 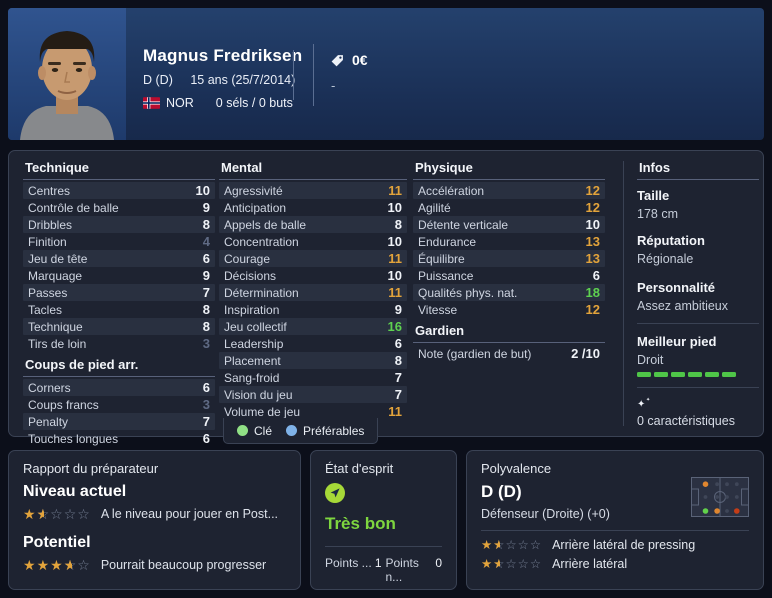 What do you see at coordinates (590, 564) in the screenshot?
I see `role-label: Arrière latéral` at bounding box center [590, 564].